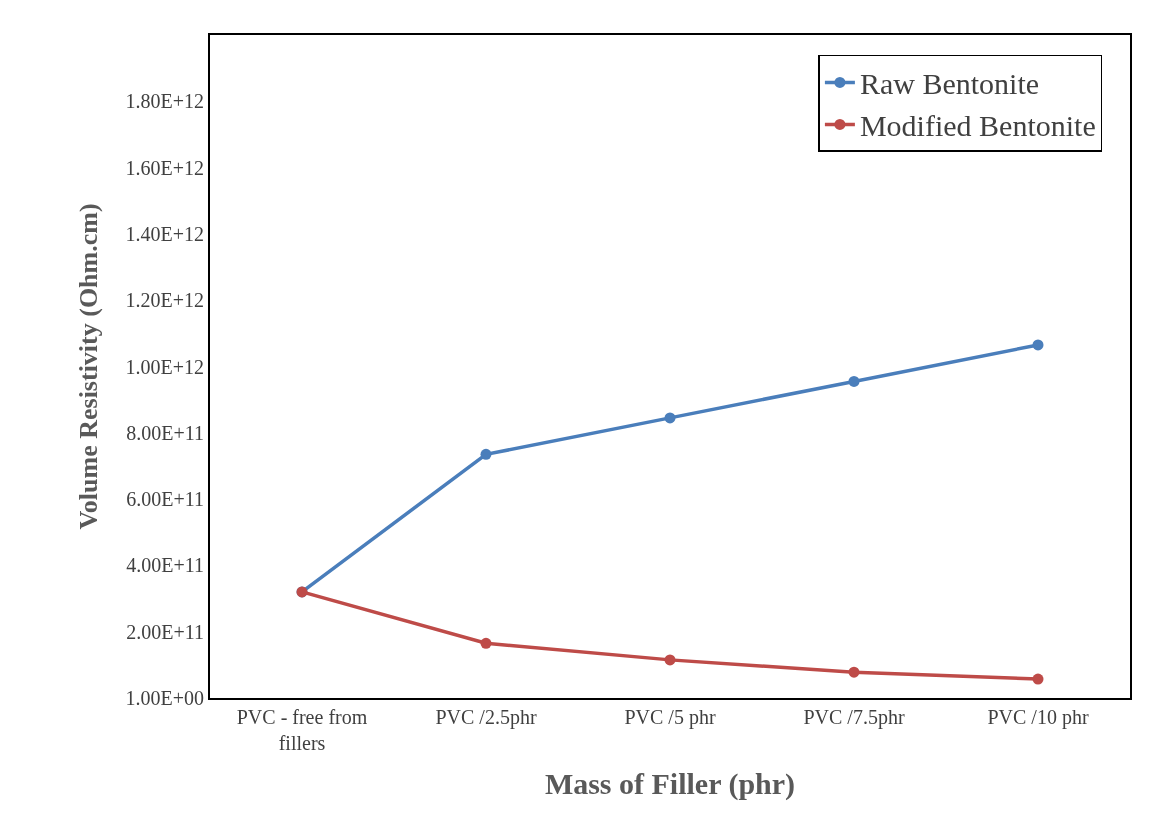 The height and width of the screenshot is (828, 1150). Describe the element at coordinates (164, 101) in the screenshot. I see `y-tick-label: 1.80E+12` at that location.